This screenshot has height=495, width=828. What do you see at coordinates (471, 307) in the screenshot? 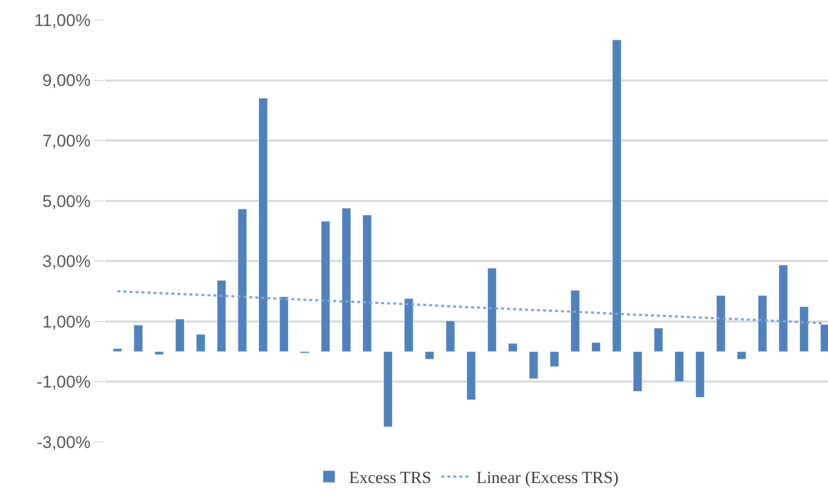
I see `line-series` at bounding box center [471, 307].